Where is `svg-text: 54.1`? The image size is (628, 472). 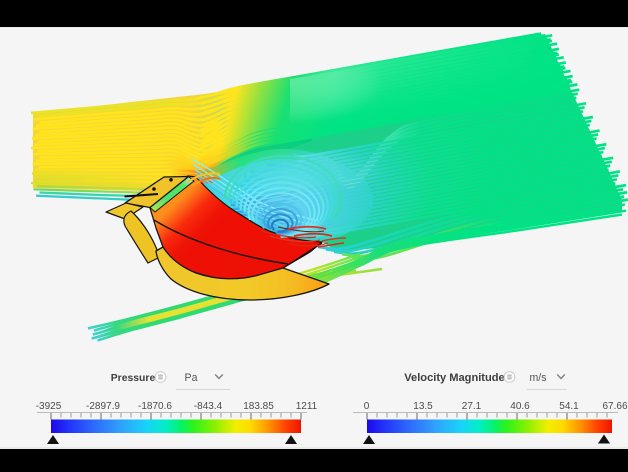 svg-text: 54.1 is located at coordinates (569, 406).